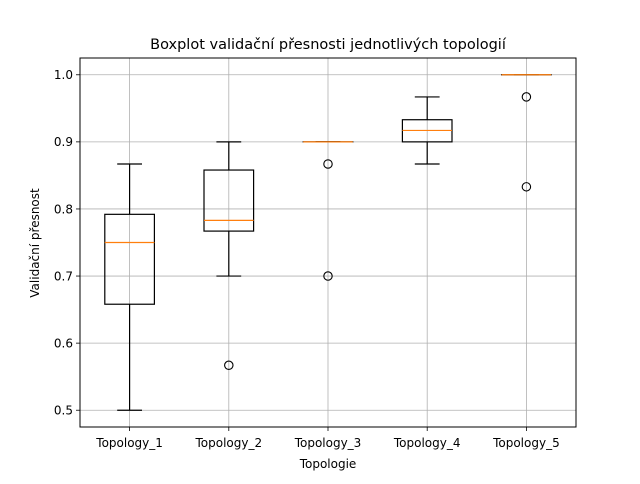 This screenshot has height=484, width=640. What do you see at coordinates (526, 443) in the screenshot?
I see `x-tick-label: Topology_5` at bounding box center [526, 443].